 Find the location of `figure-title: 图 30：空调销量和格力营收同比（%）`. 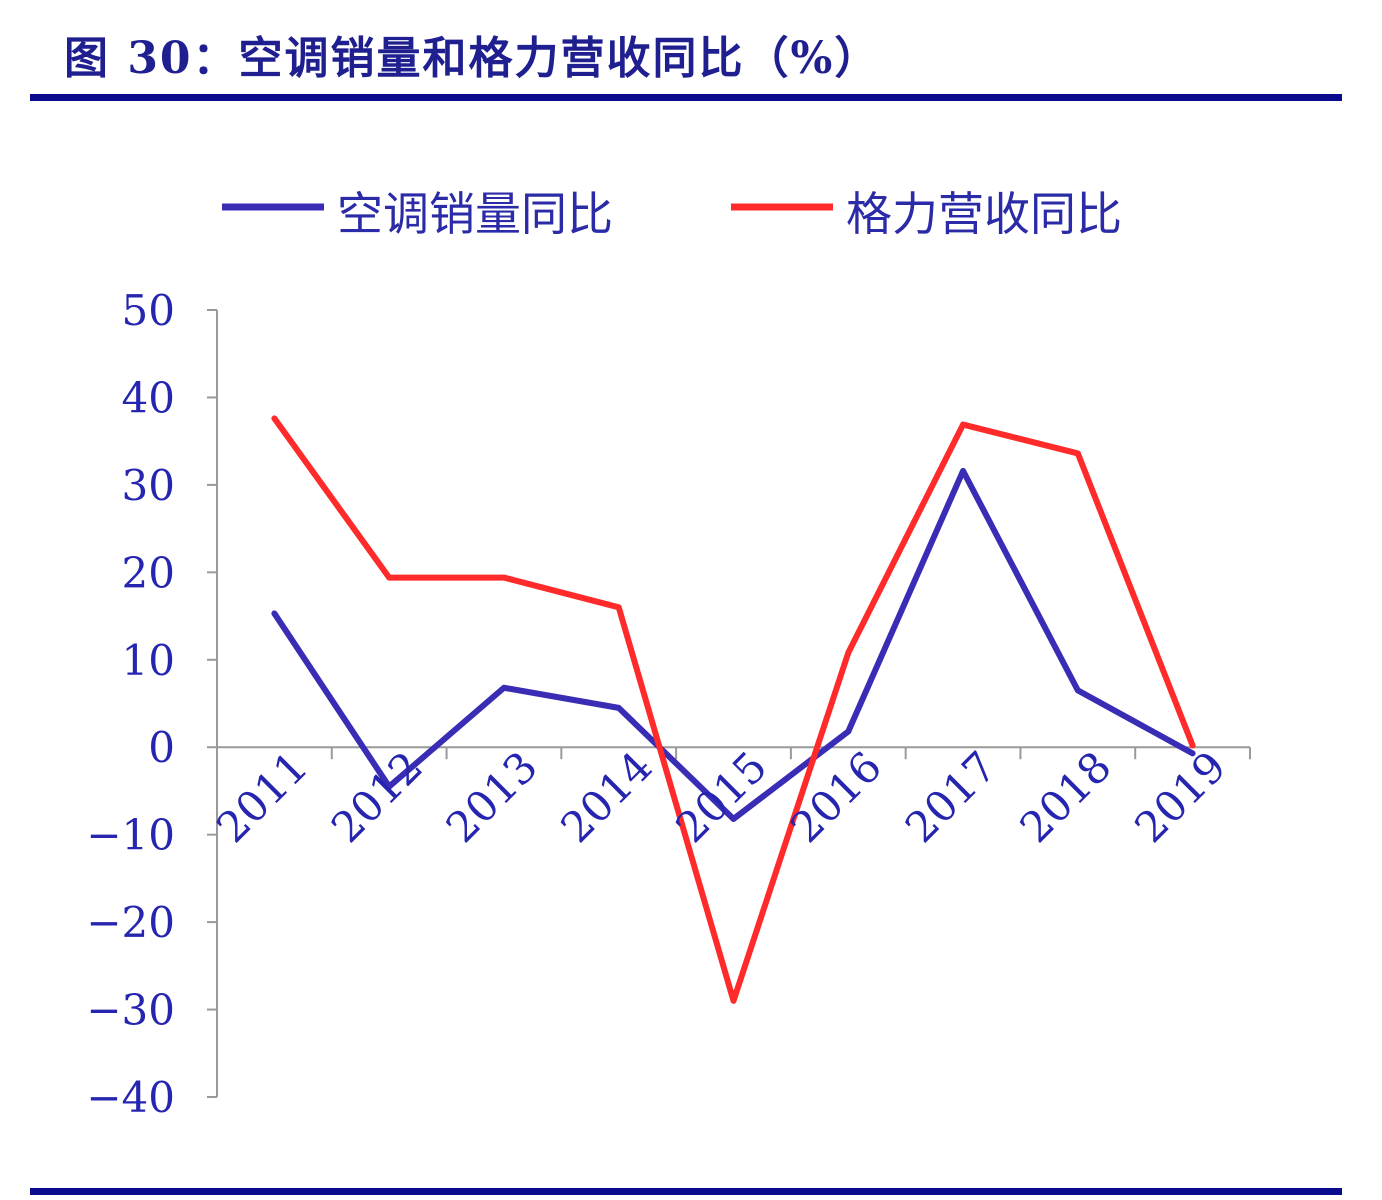

figure-title: 图 30：空调销量和格力营收同比（%） is located at coordinates (472, 58).